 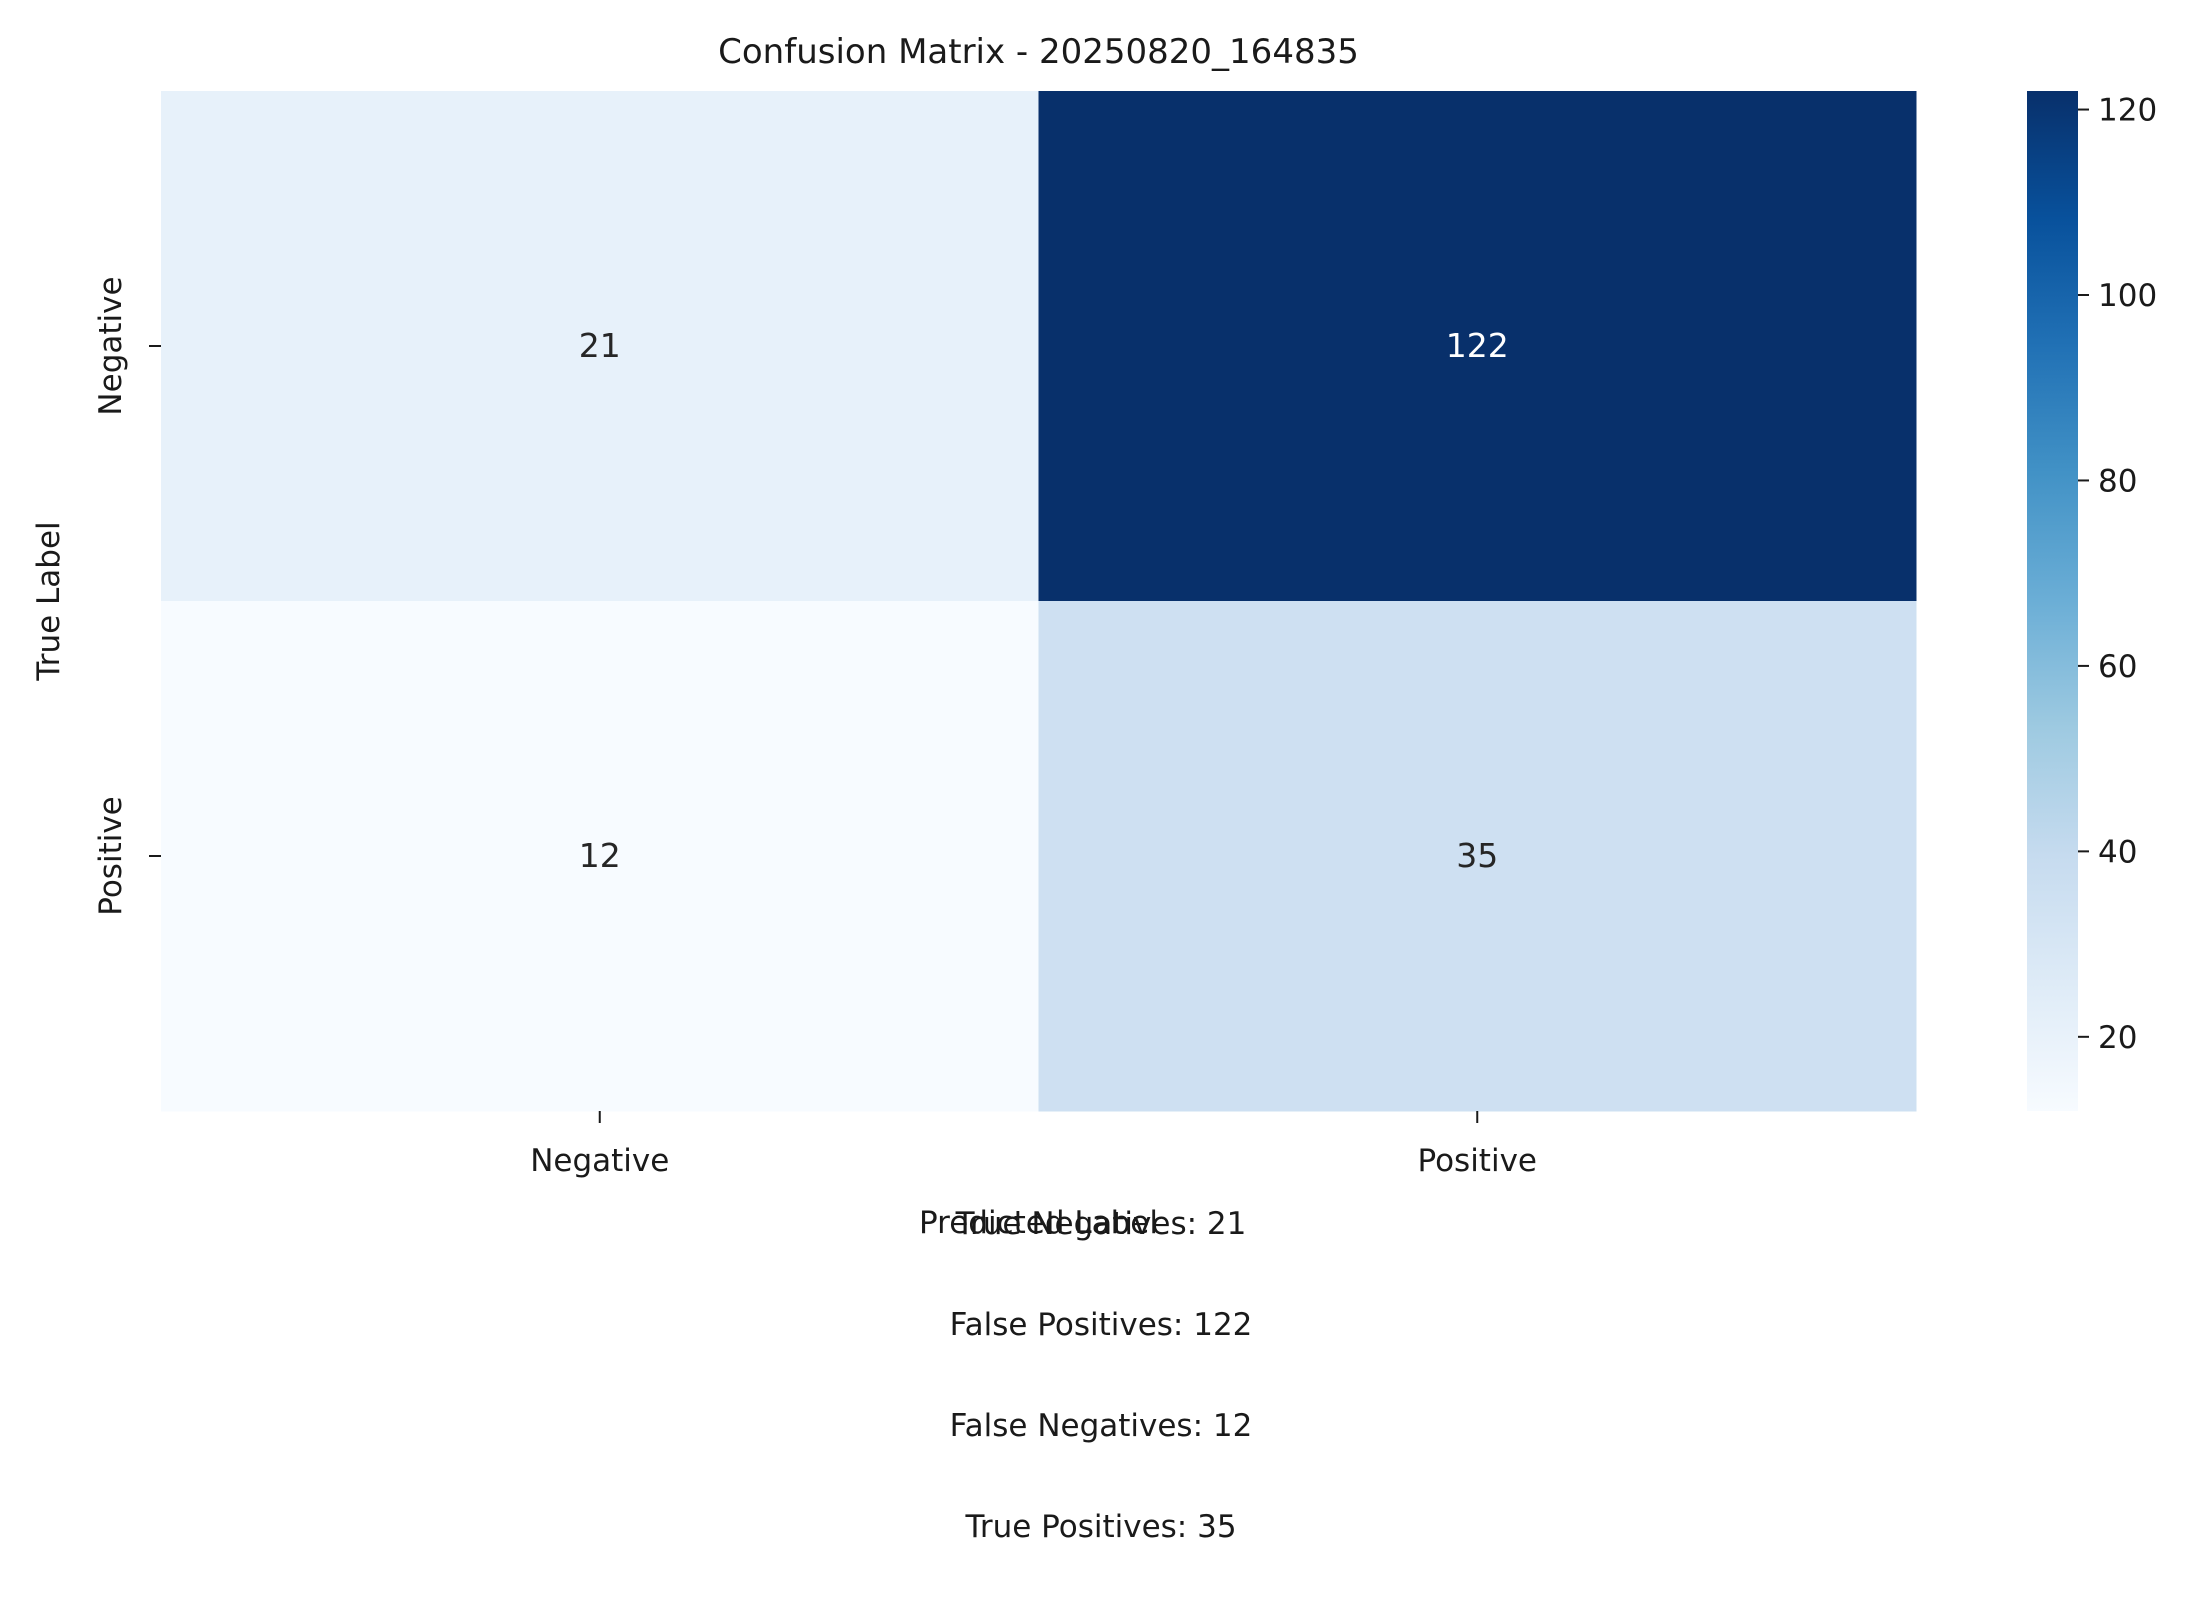 I want to click on chart-title: Confusion Matrix - 20250820_164835, so click(x=1038, y=52).